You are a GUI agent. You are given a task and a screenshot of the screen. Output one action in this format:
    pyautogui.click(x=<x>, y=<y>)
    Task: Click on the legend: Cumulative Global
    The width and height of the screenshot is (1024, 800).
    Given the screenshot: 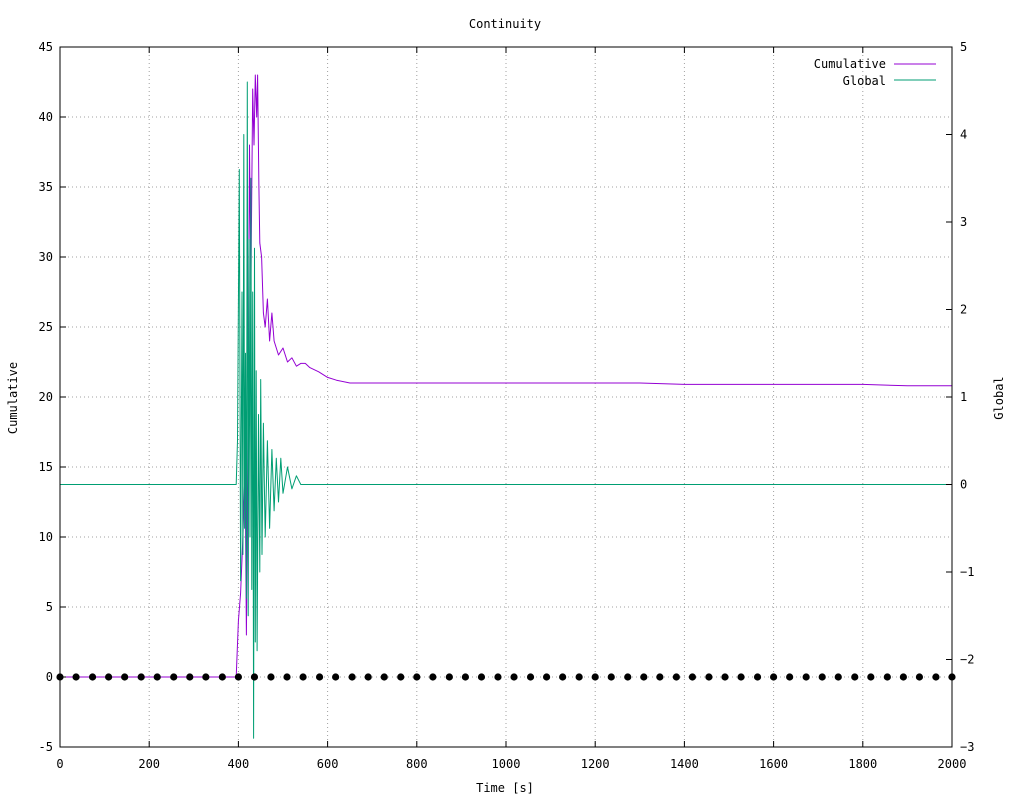 What is the action you would take?
    pyautogui.click(x=875, y=72)
    